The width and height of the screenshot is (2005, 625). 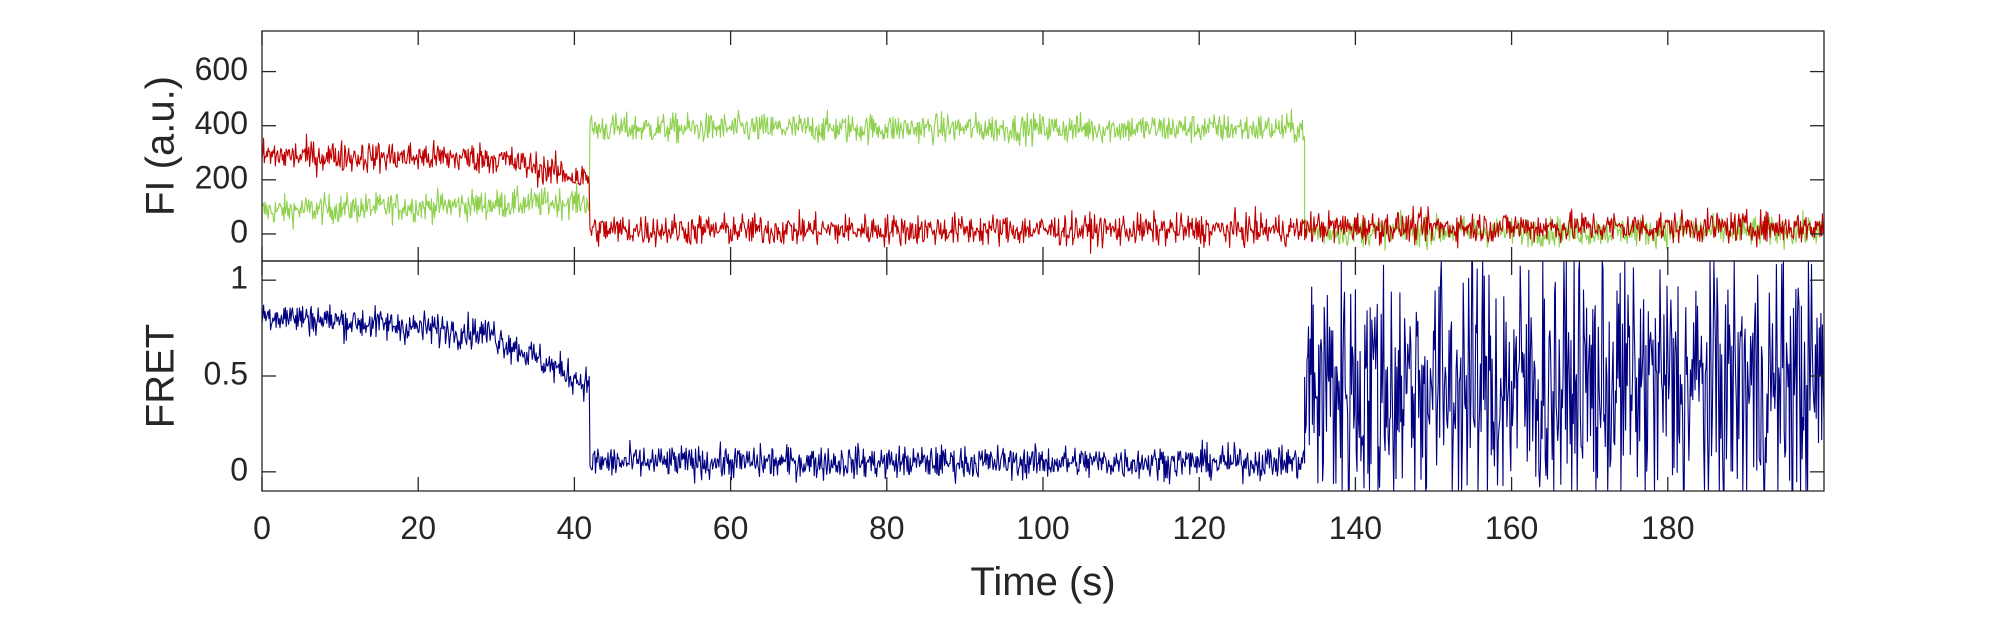 I want to click on x-tick-label: 40, so click(x=575, y=528).